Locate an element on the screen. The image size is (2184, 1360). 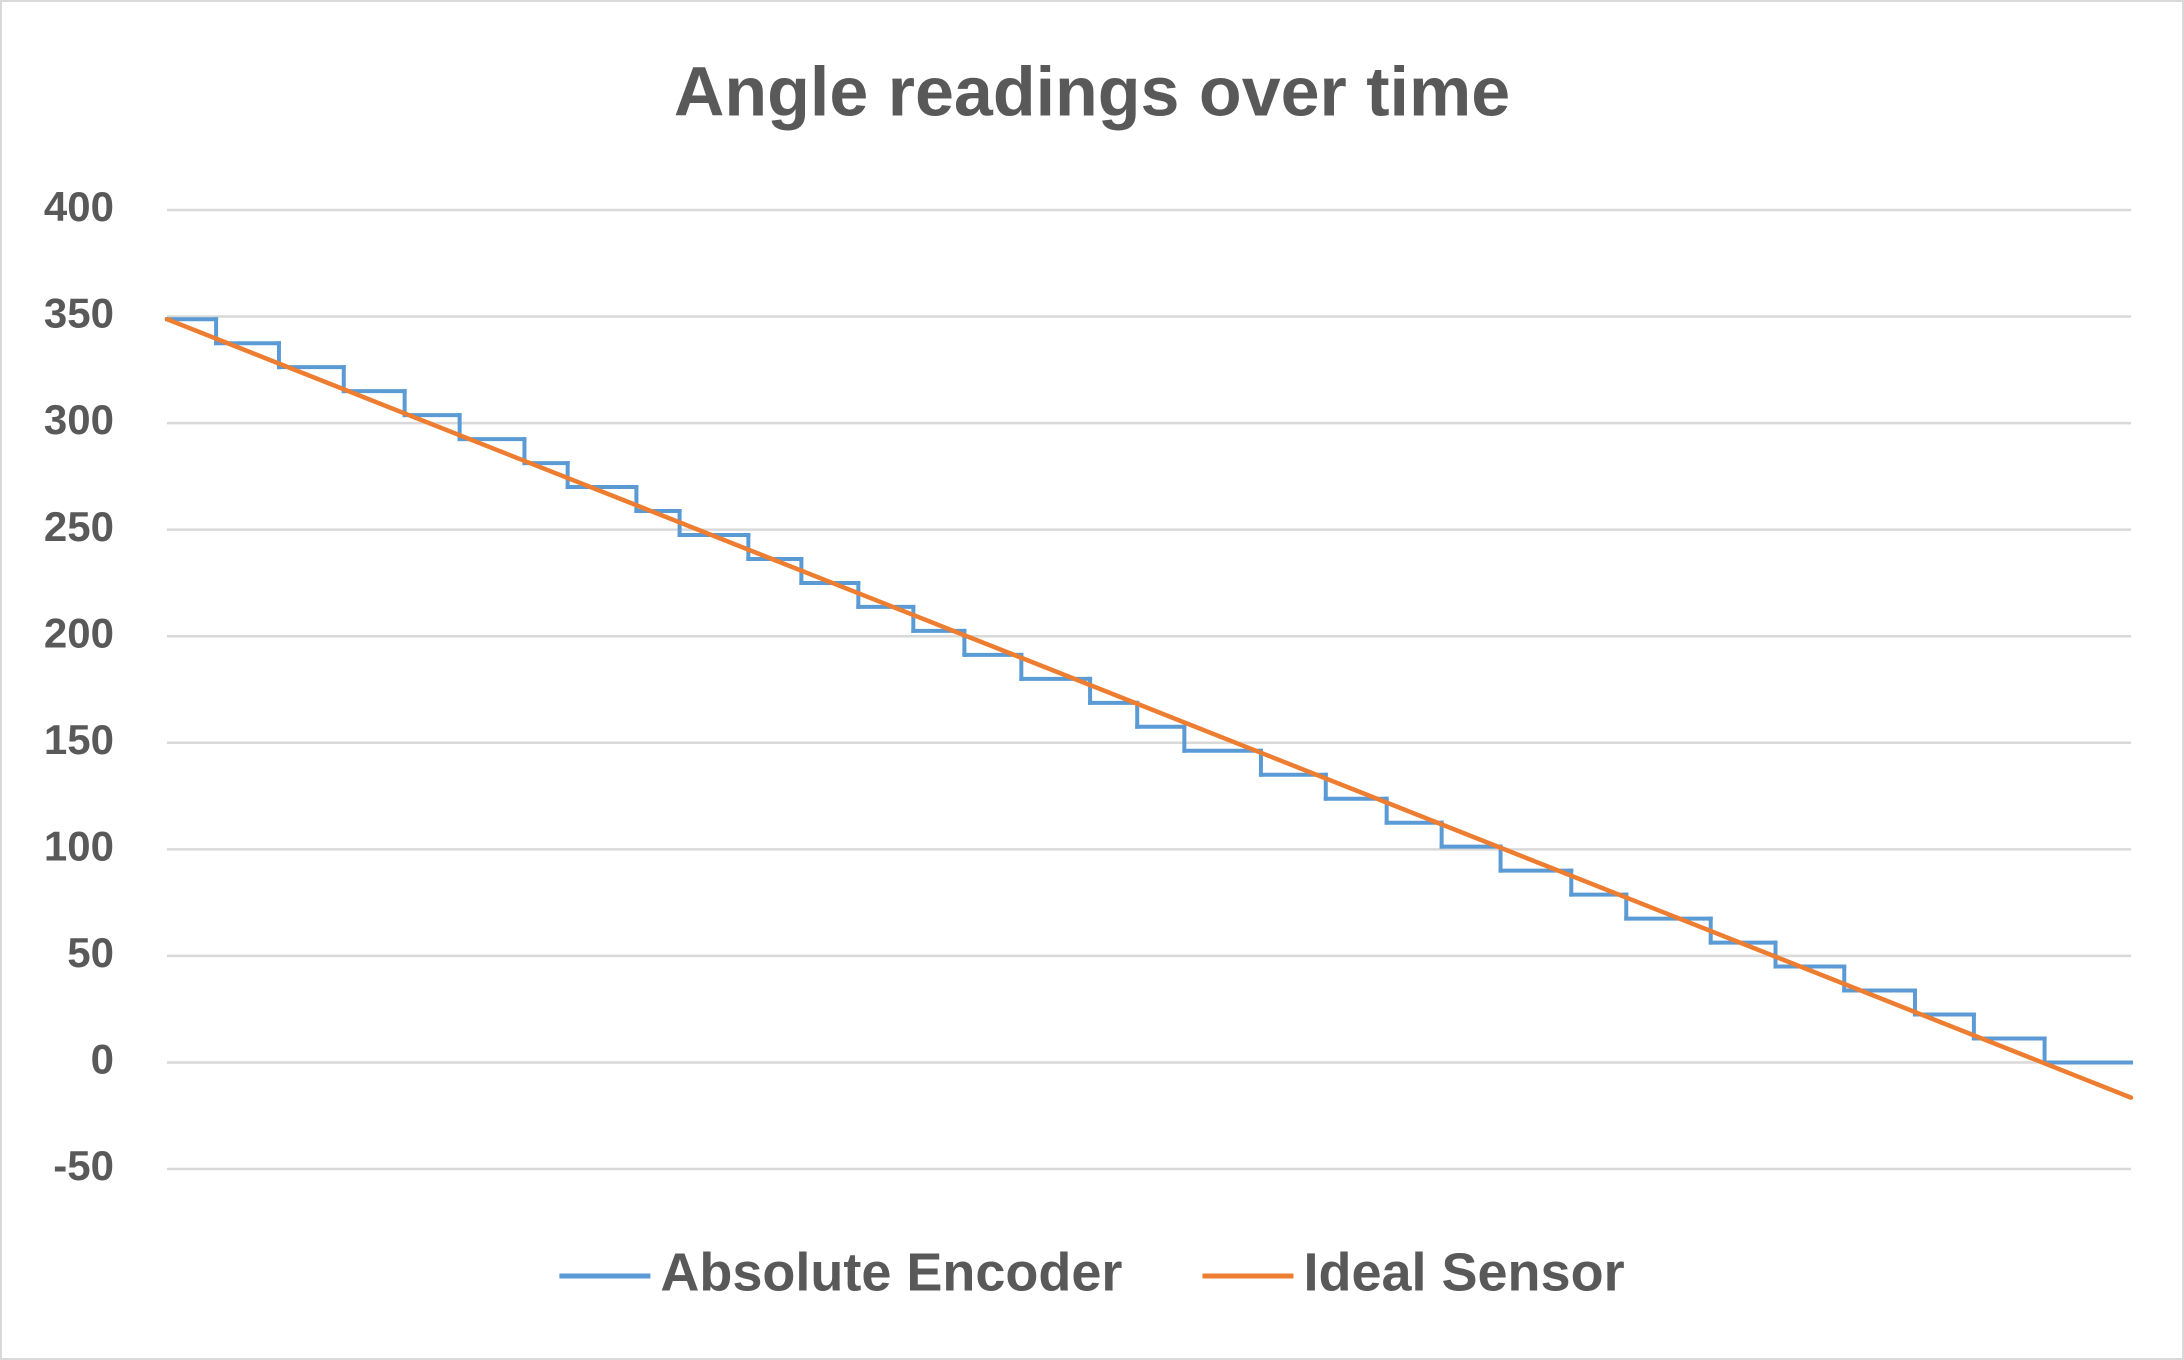
chart-title: Angle readings over time is located at coordinates (1092, 91).